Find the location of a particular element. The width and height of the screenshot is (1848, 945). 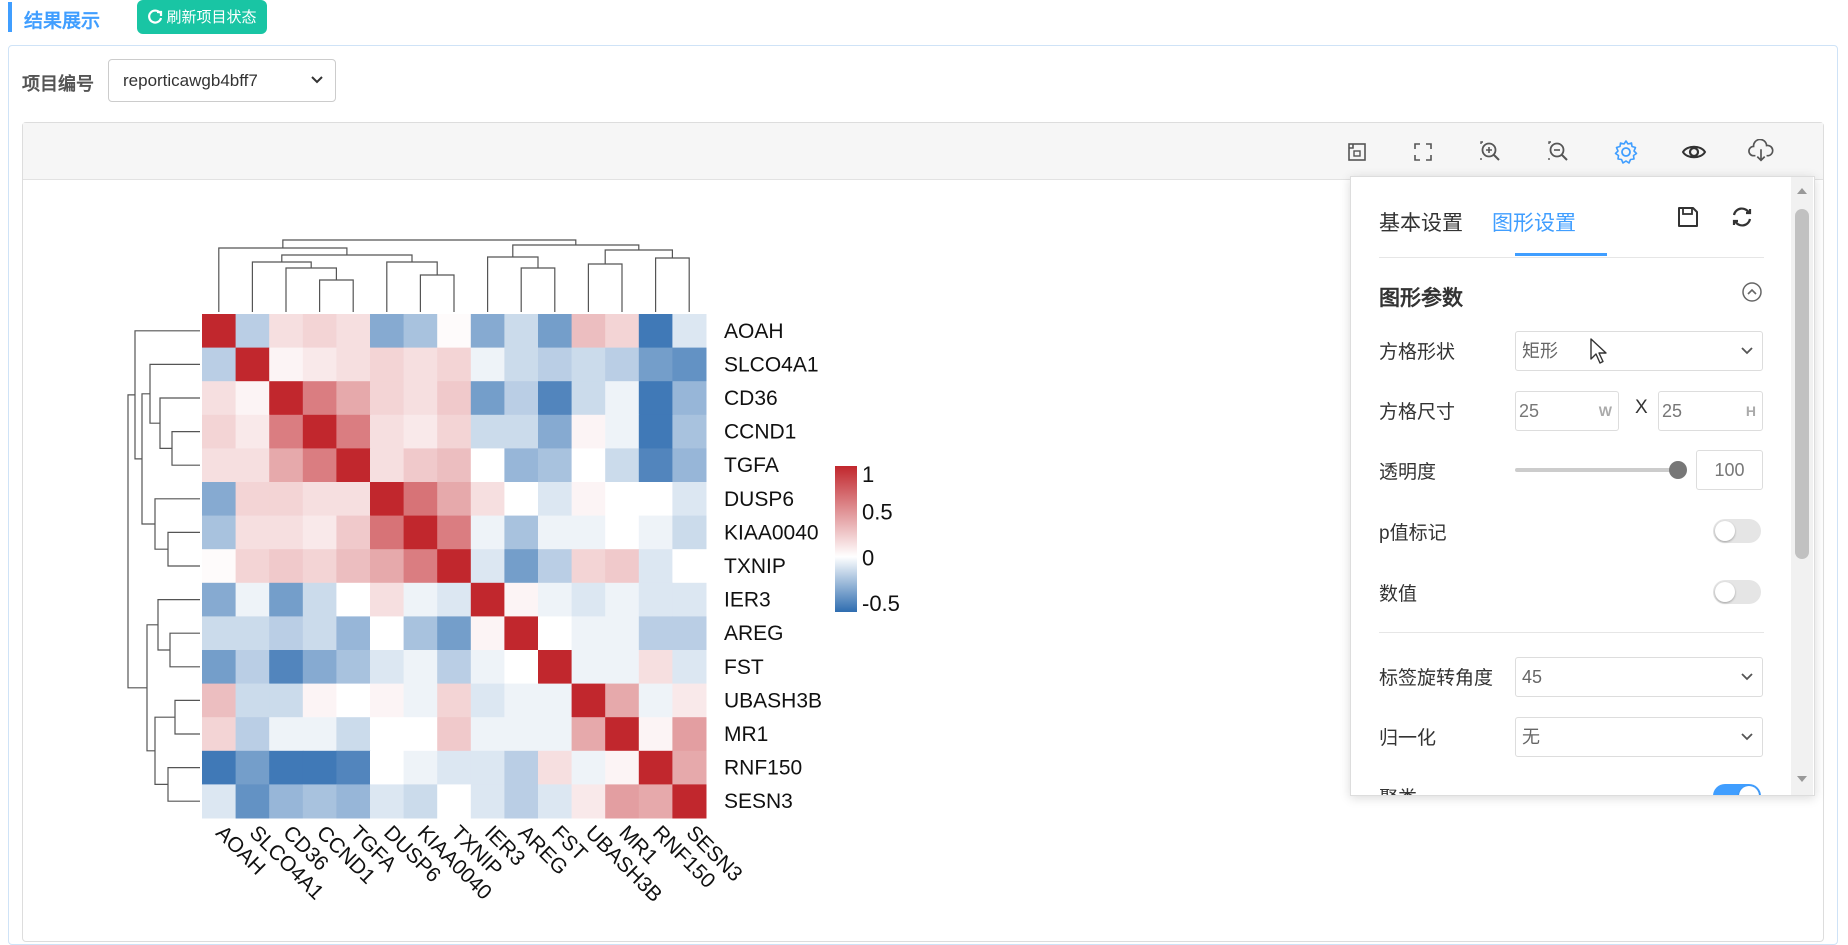

normalize-select: 无 is located at coordinates (1639, 737).